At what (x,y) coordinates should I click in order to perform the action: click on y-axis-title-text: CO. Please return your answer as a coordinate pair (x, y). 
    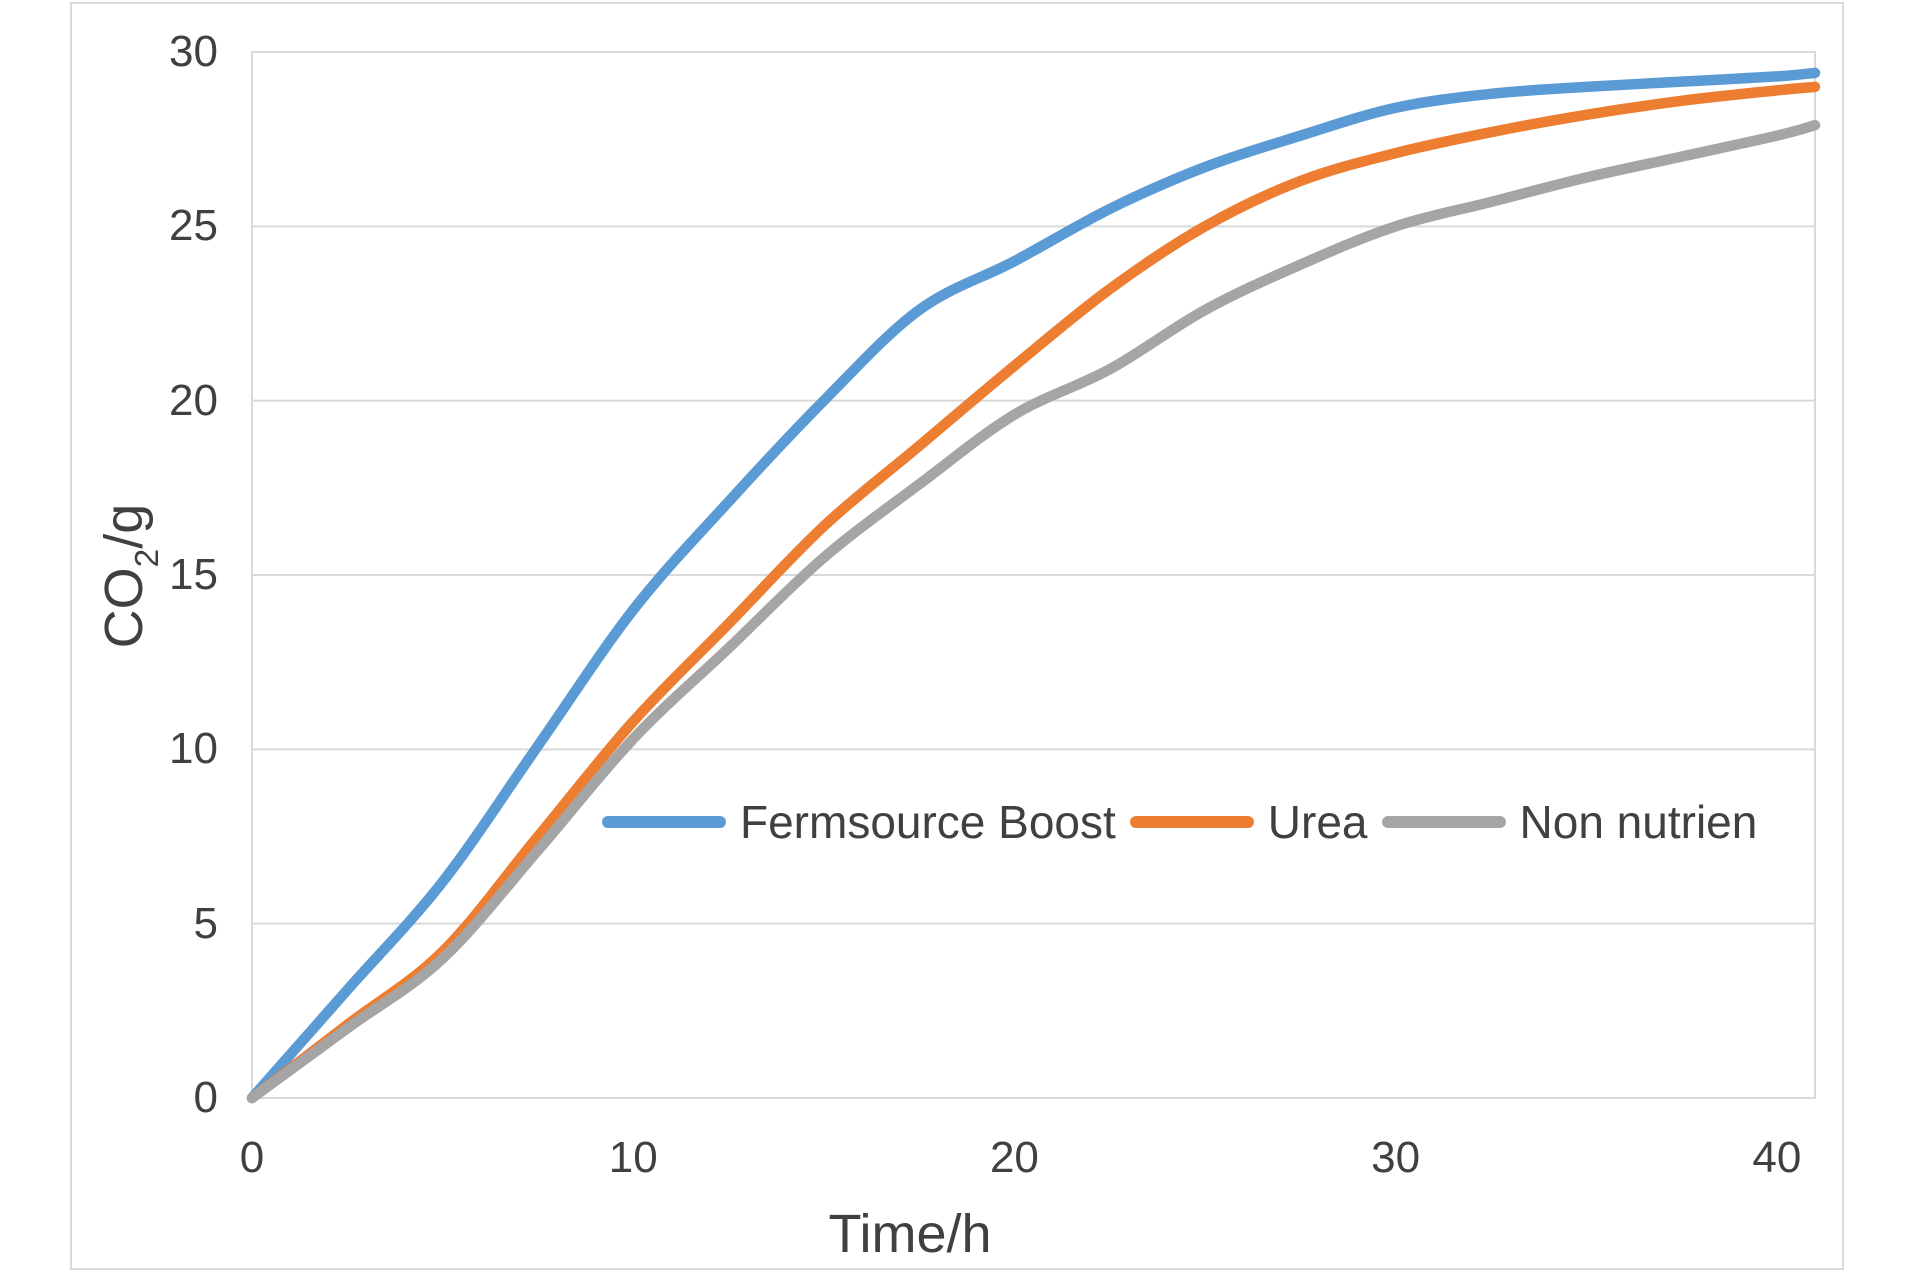
    Looking at the image, I should click on (124, 608).